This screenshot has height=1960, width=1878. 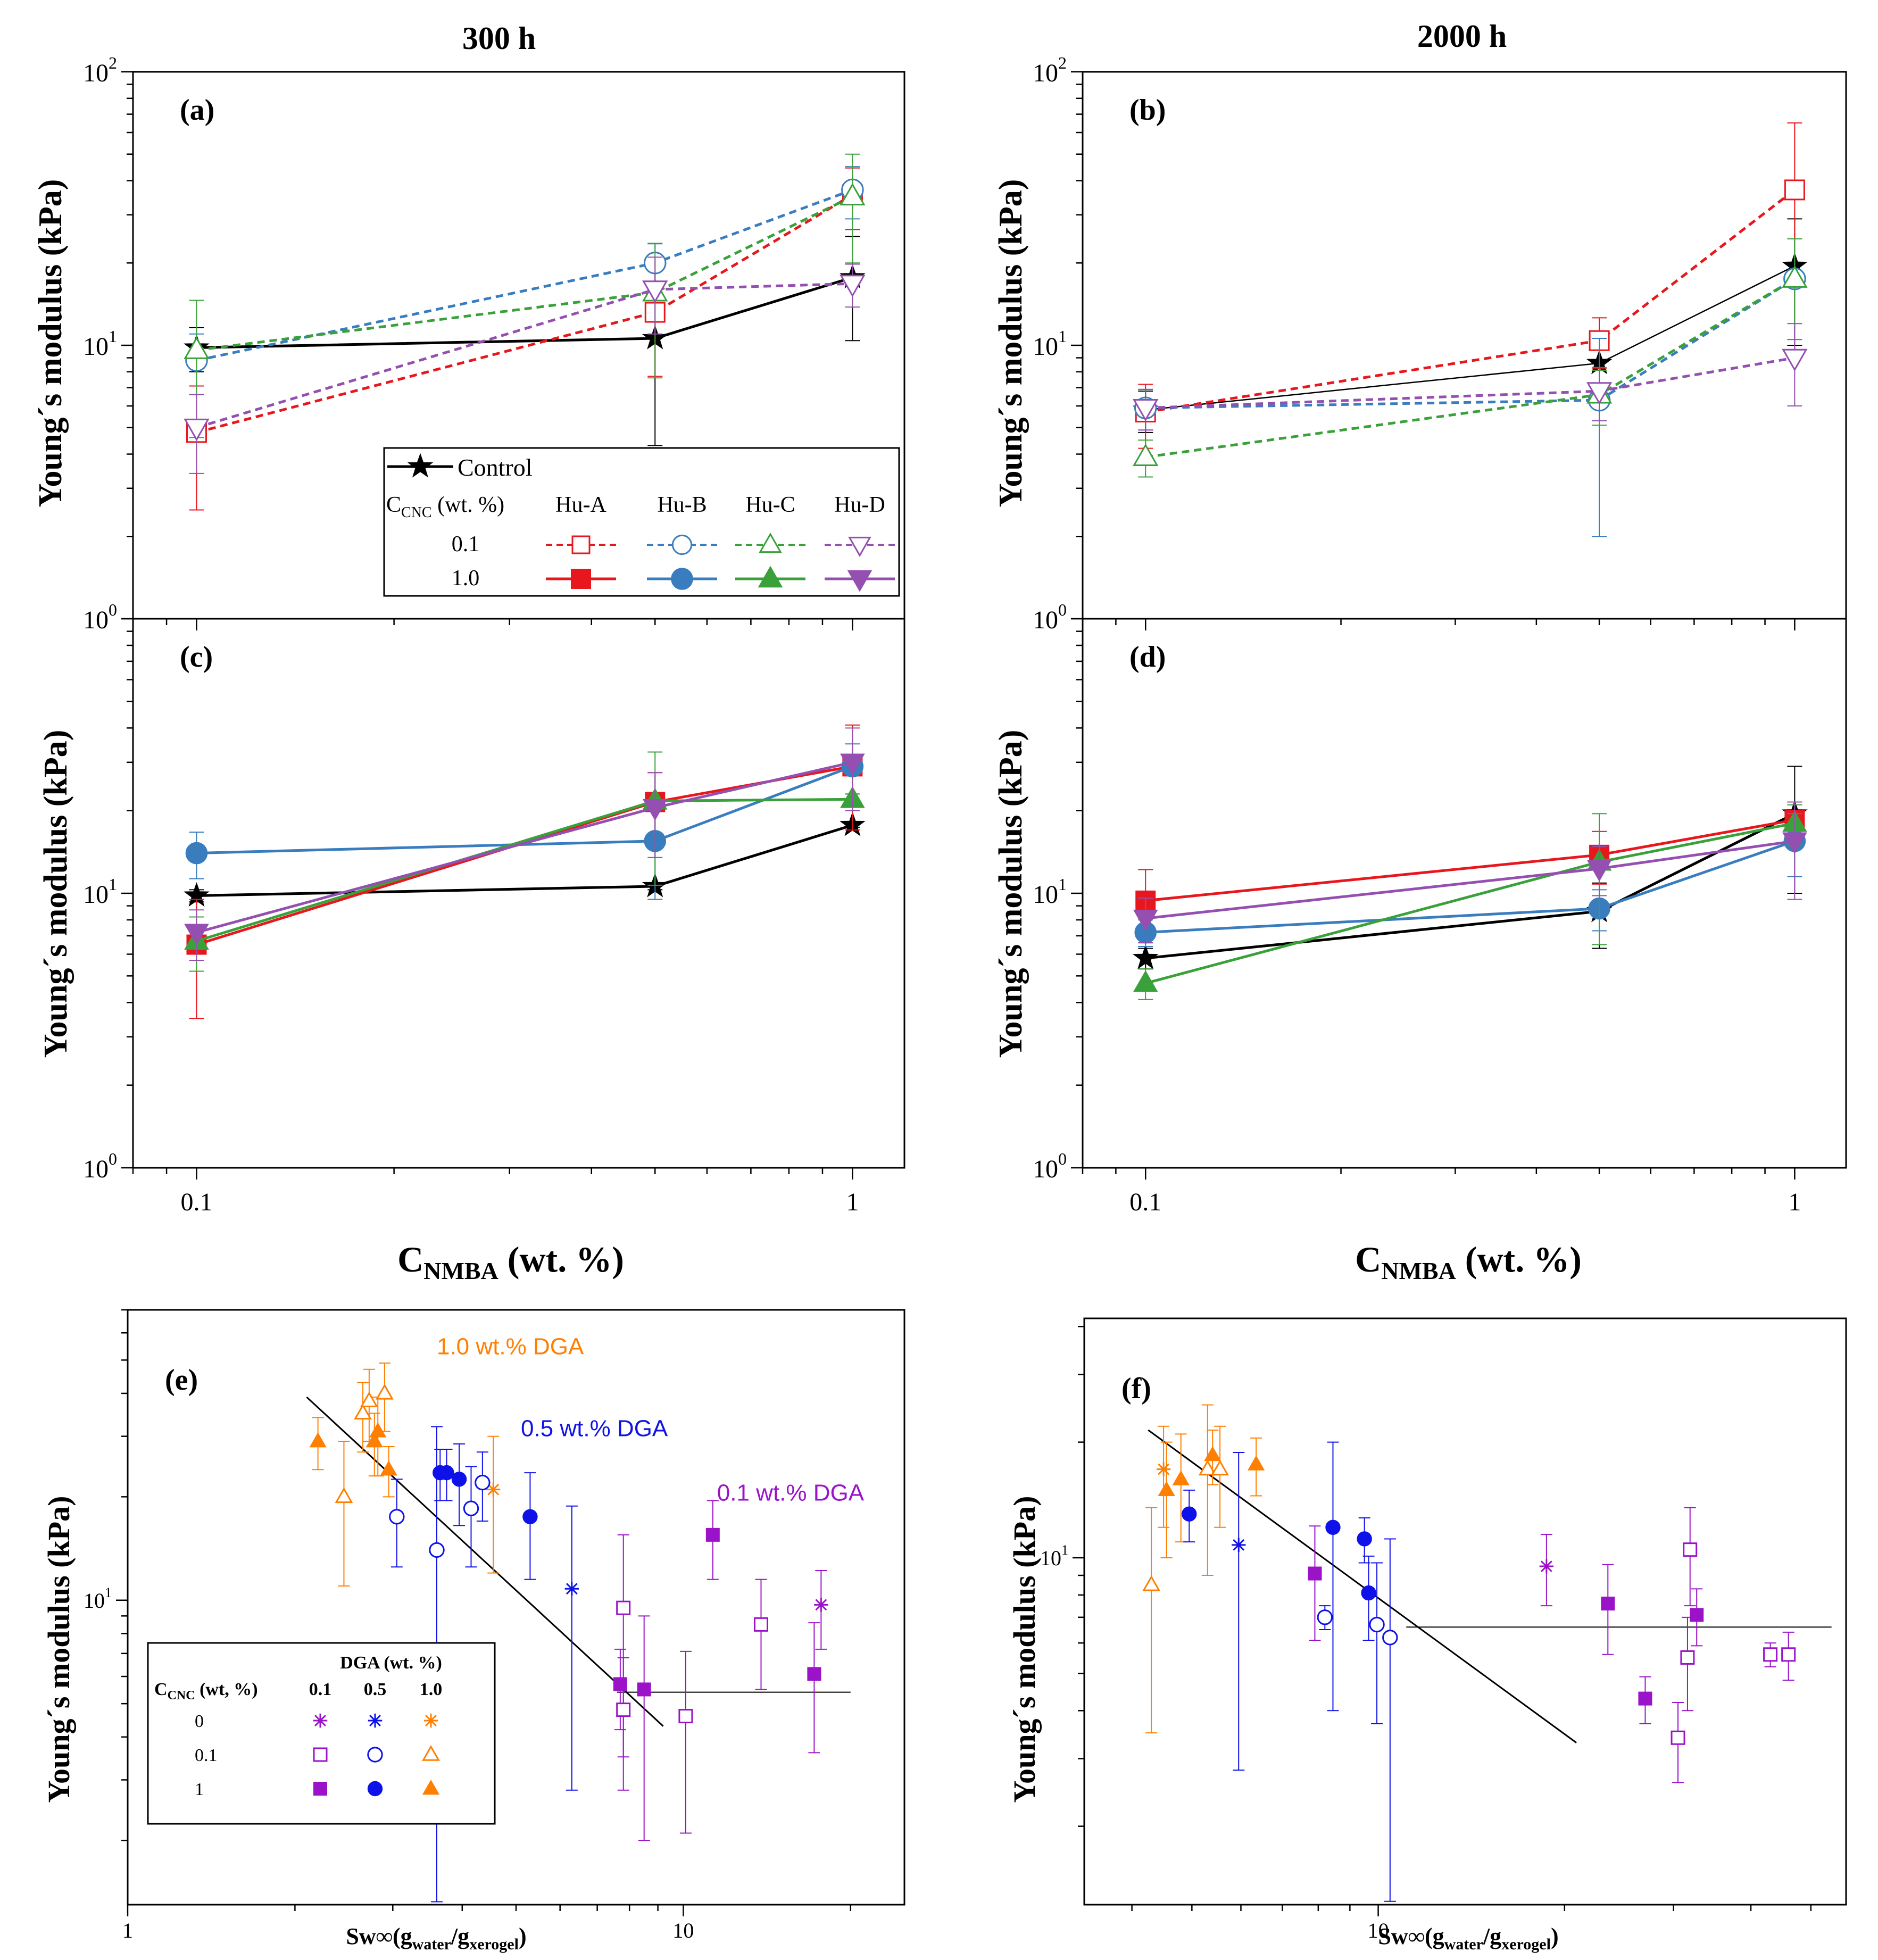 What do you see at coordinates (100, 1166) in the screenshot?
I see `y-tick-label-c: 100` at bounding box center [100, 1166].